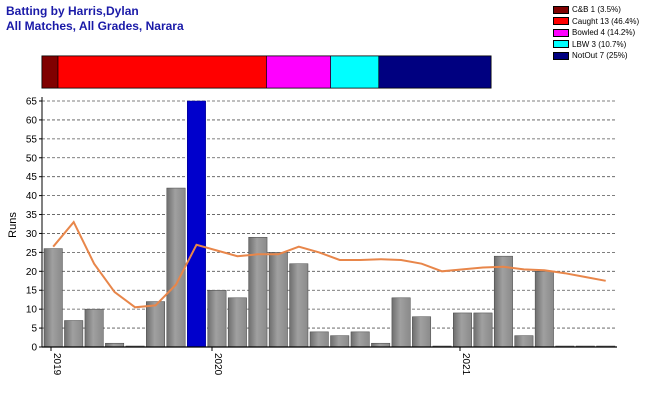  What do you see at coordinates (32, 253) in the screenshot?
I see `y-tick-label: 25` at bounding box center [32, 253].